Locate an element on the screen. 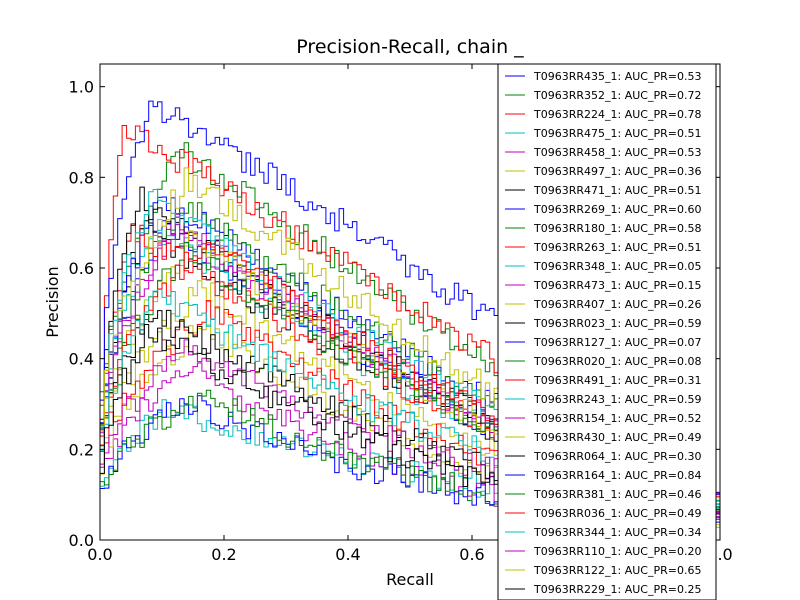  x-tick-label: 0.4 is located at coordinates (347, 554).